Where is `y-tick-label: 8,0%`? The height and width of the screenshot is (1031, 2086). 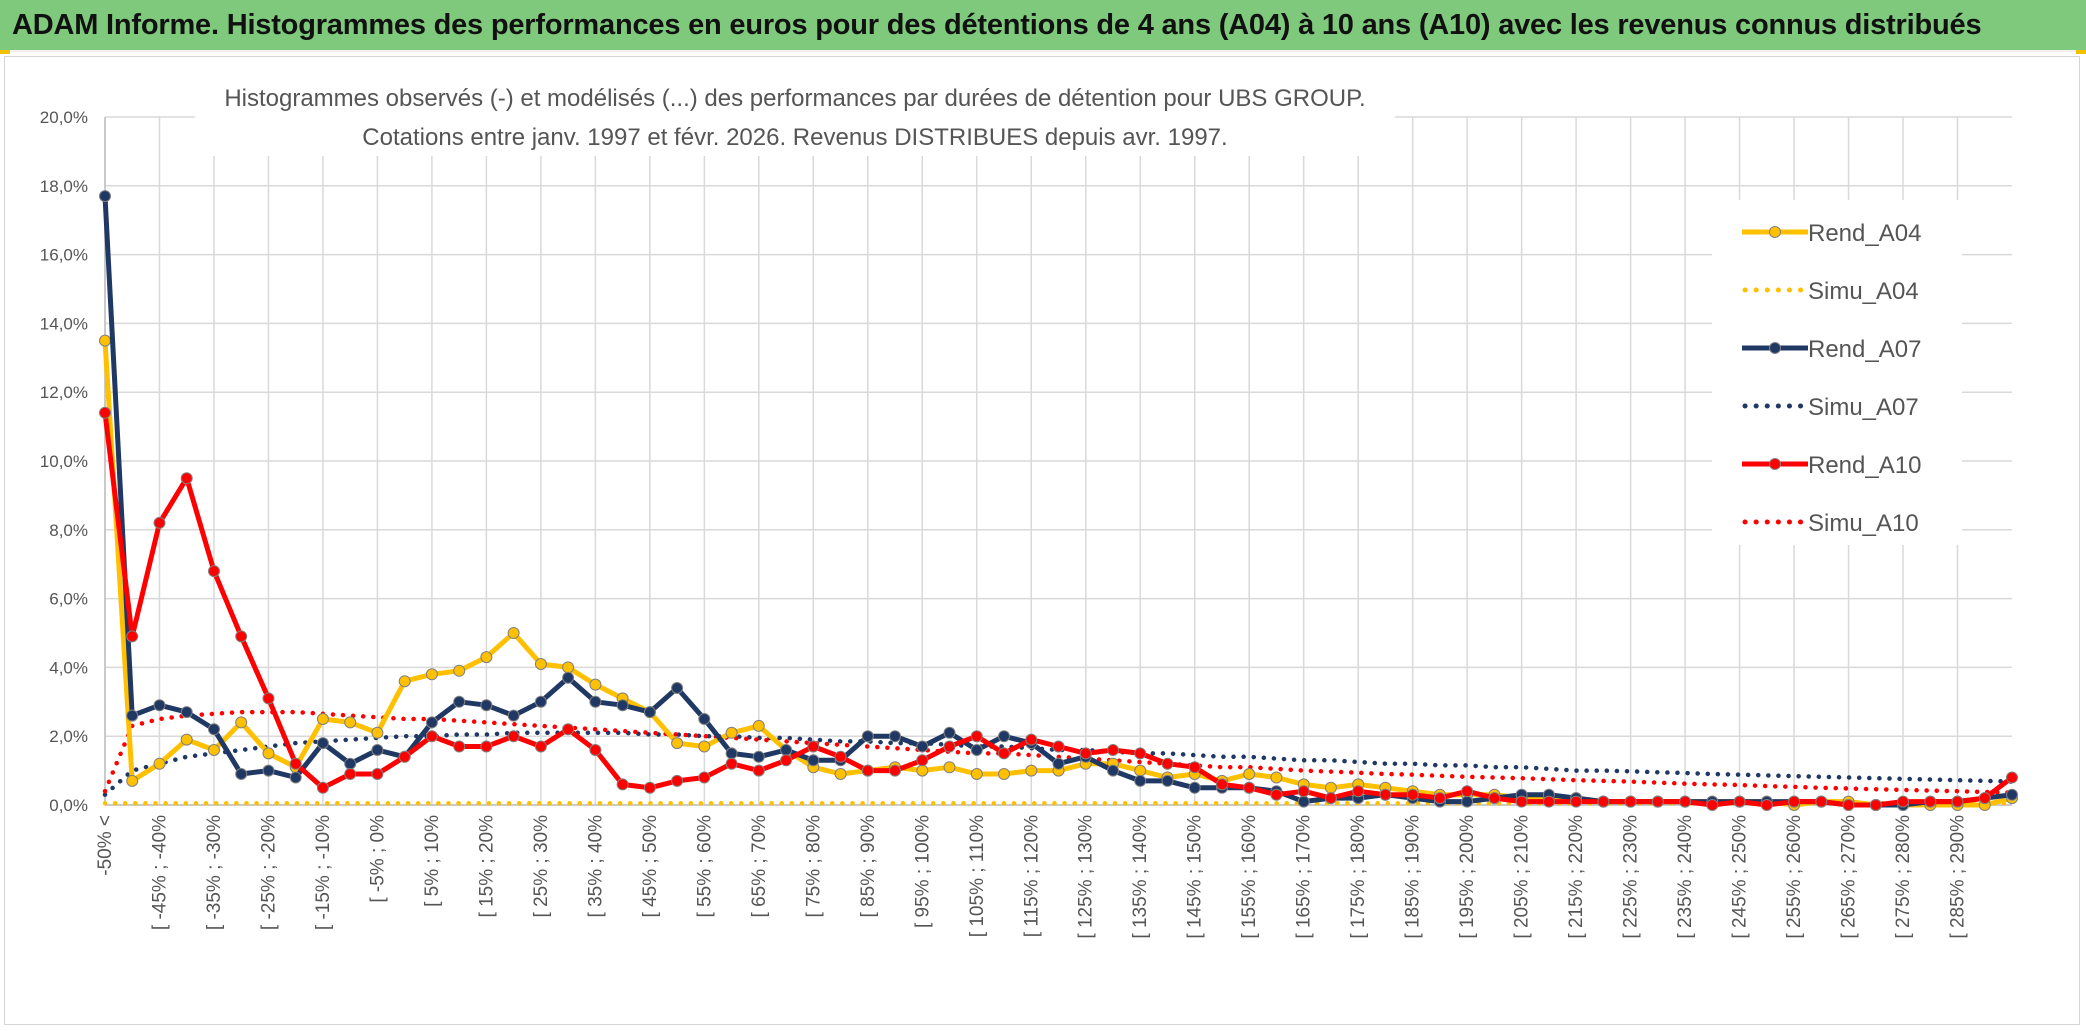 y-tick-label: 8,0% is located at coordinates (68, 530).